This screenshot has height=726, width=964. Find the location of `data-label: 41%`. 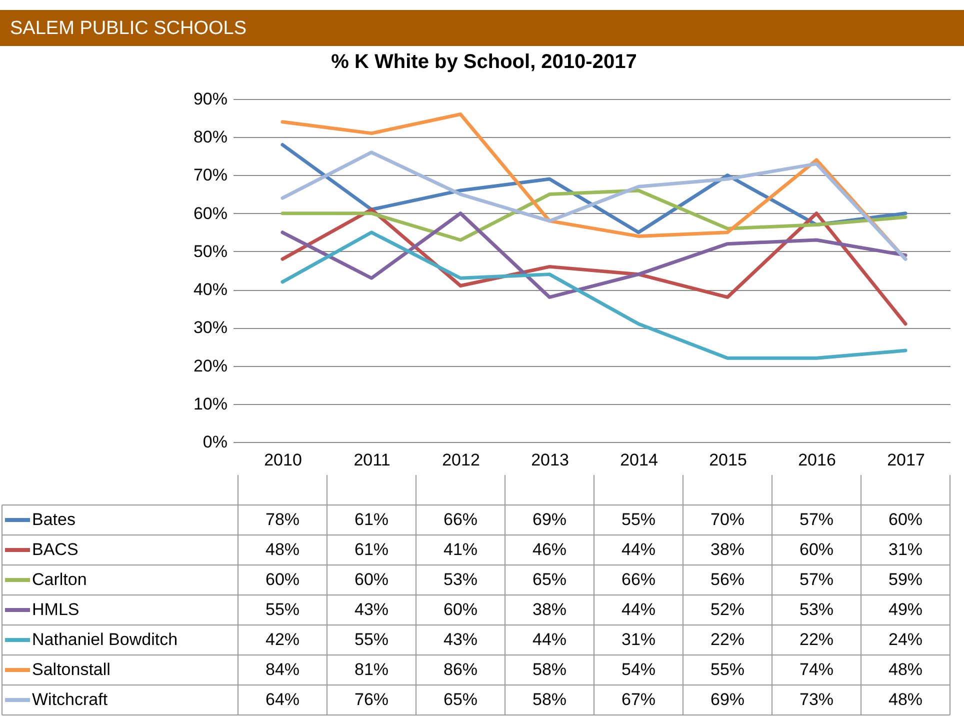

data-label: 41% is located at coordinates (460, 549).